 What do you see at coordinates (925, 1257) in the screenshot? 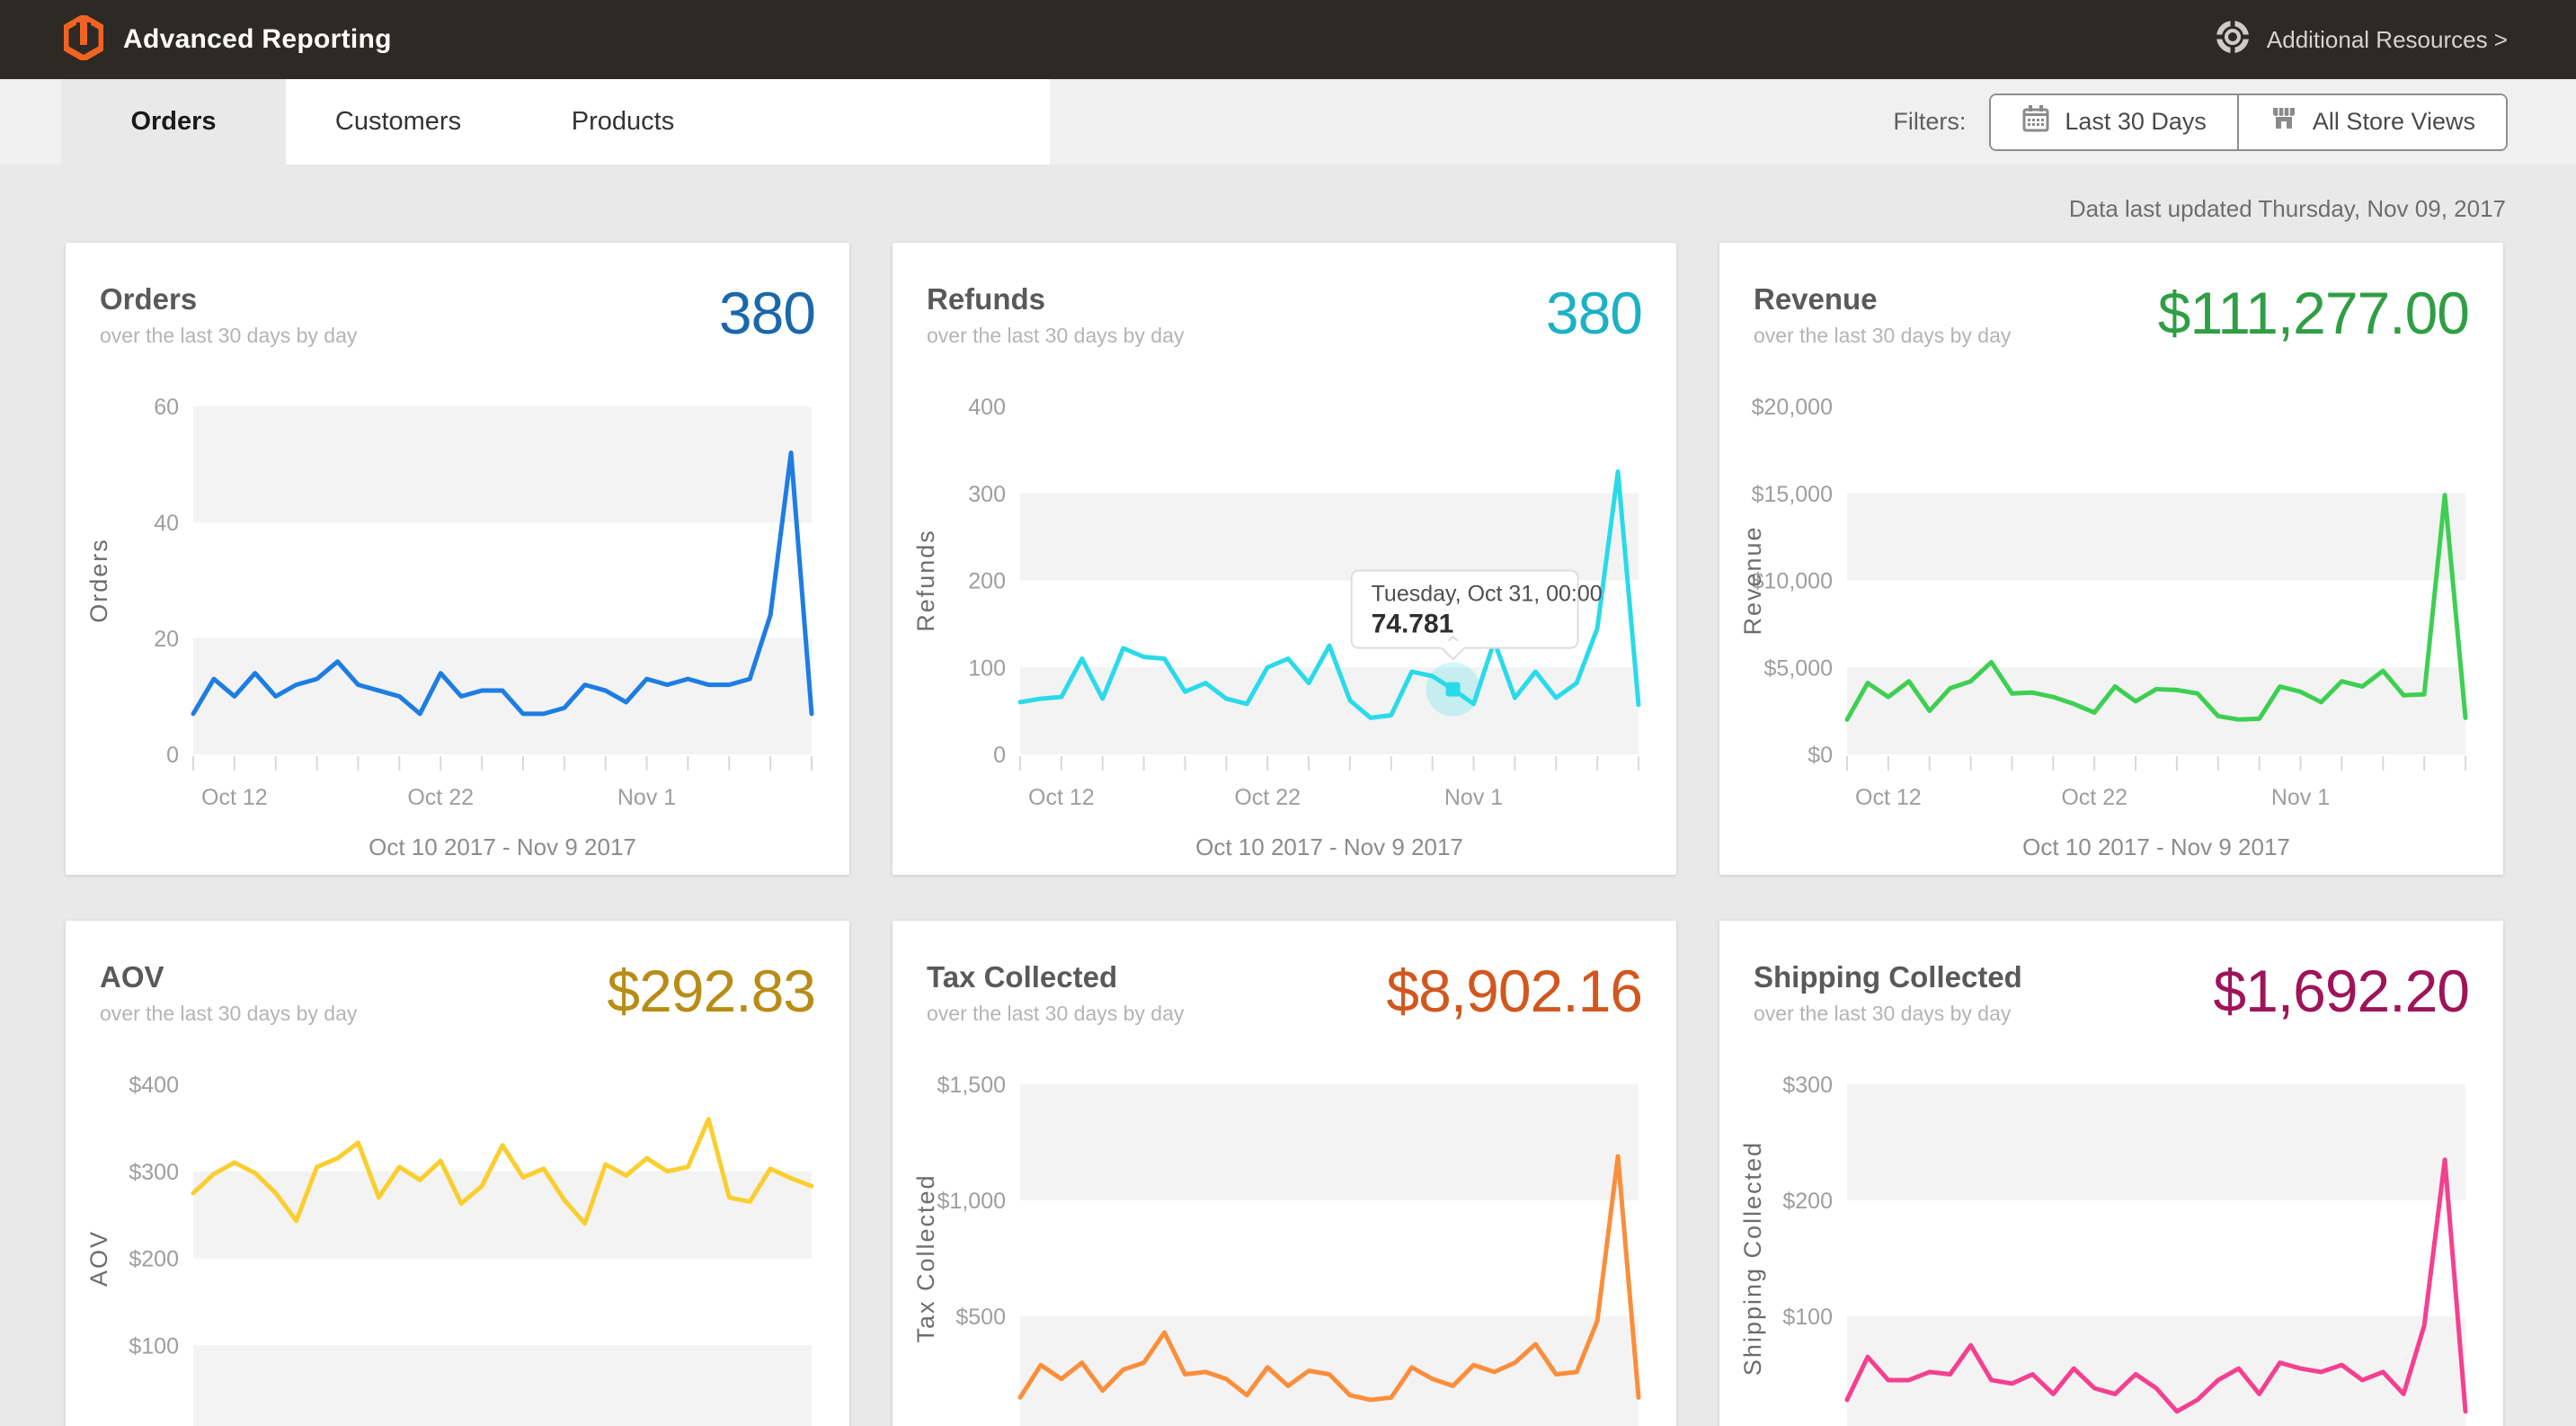
I see `svg-text: Tax Collected` at bounding box center [925, 1257].